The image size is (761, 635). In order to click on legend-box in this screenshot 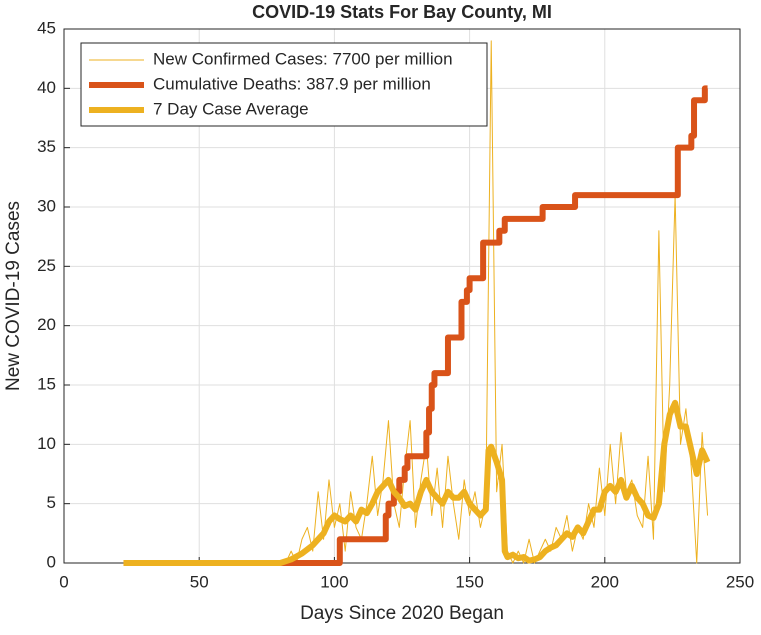, I will do `click(284, 84)`.